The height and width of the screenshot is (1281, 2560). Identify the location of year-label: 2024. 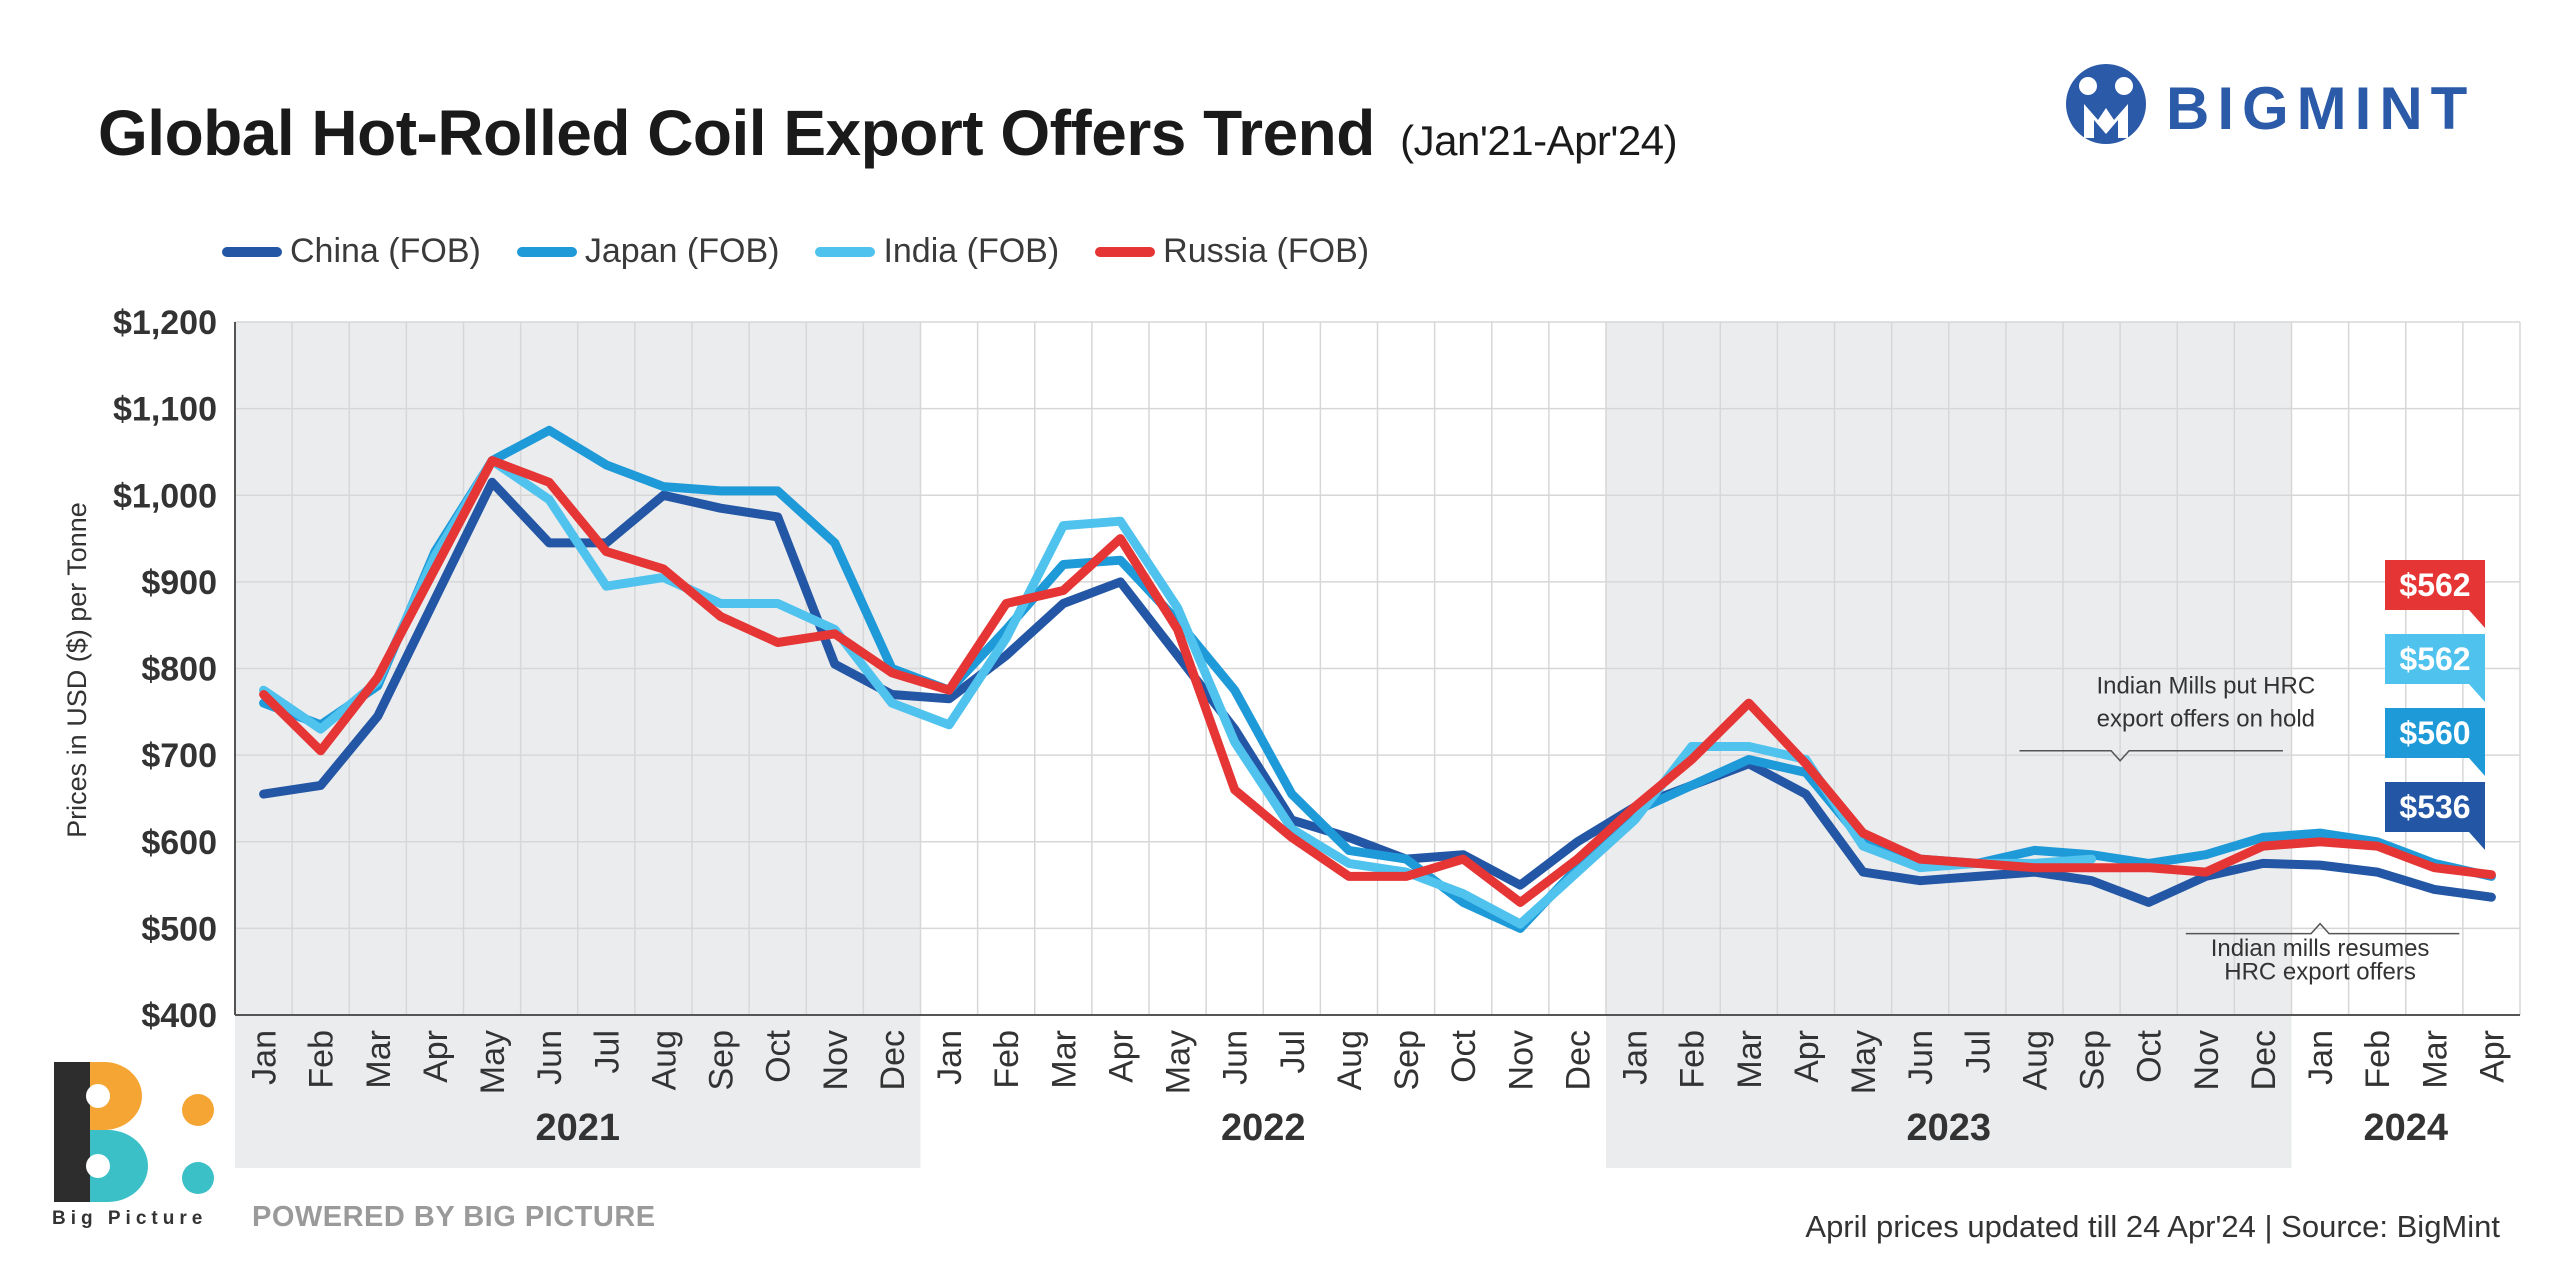
(2405, 1128).